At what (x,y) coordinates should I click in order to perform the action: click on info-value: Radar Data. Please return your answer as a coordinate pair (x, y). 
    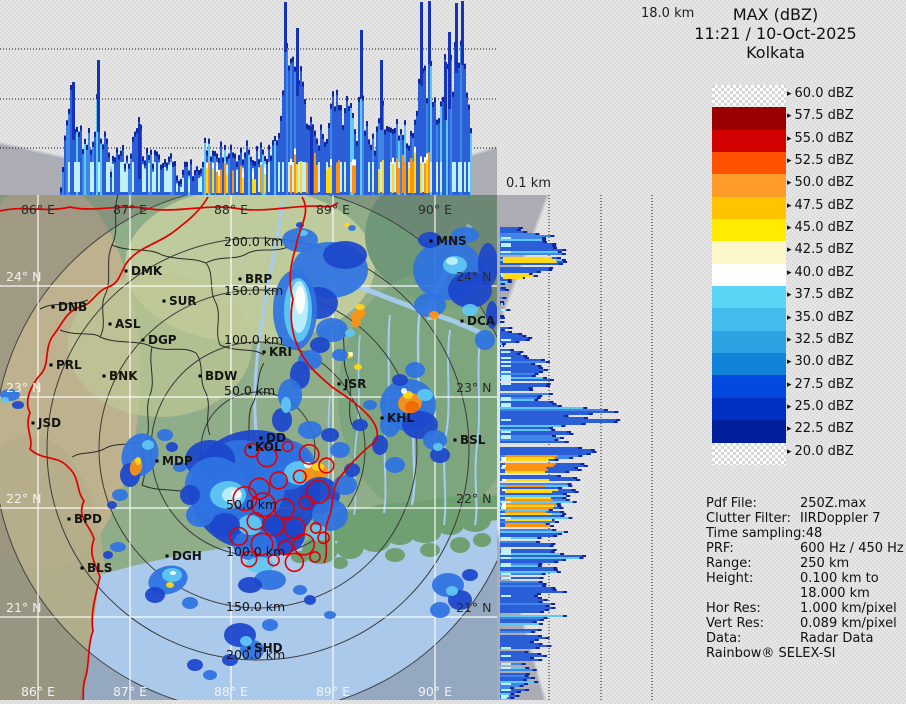
    Looking at the image, I should click on (837, 638).